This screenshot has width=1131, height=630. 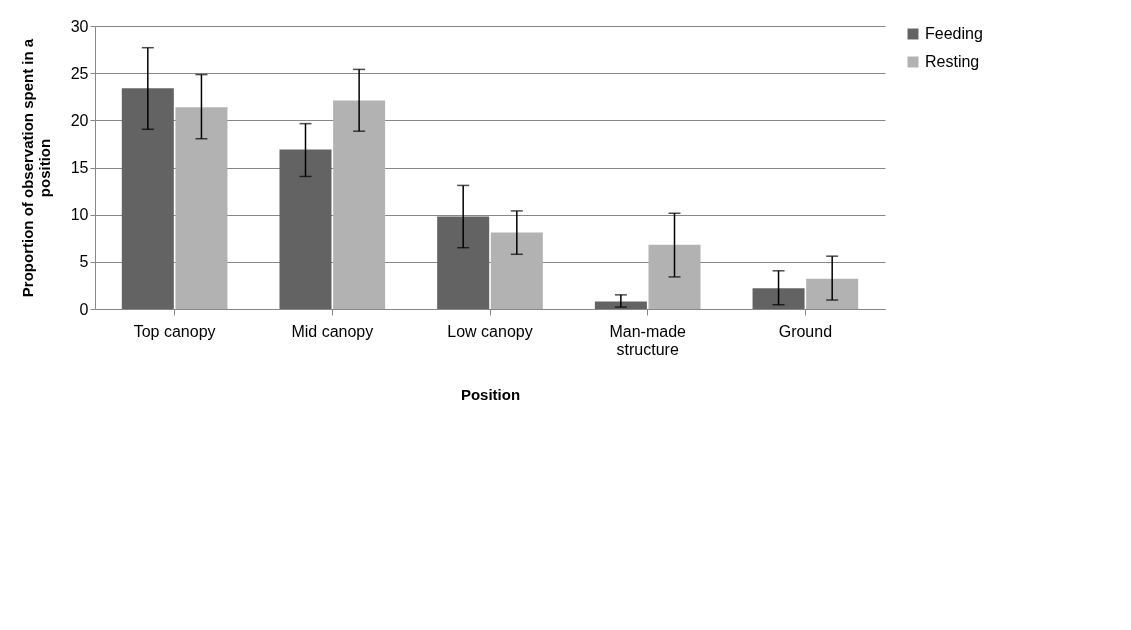 I want to click on y-tick-label: 15, so click(x=79, y=167).